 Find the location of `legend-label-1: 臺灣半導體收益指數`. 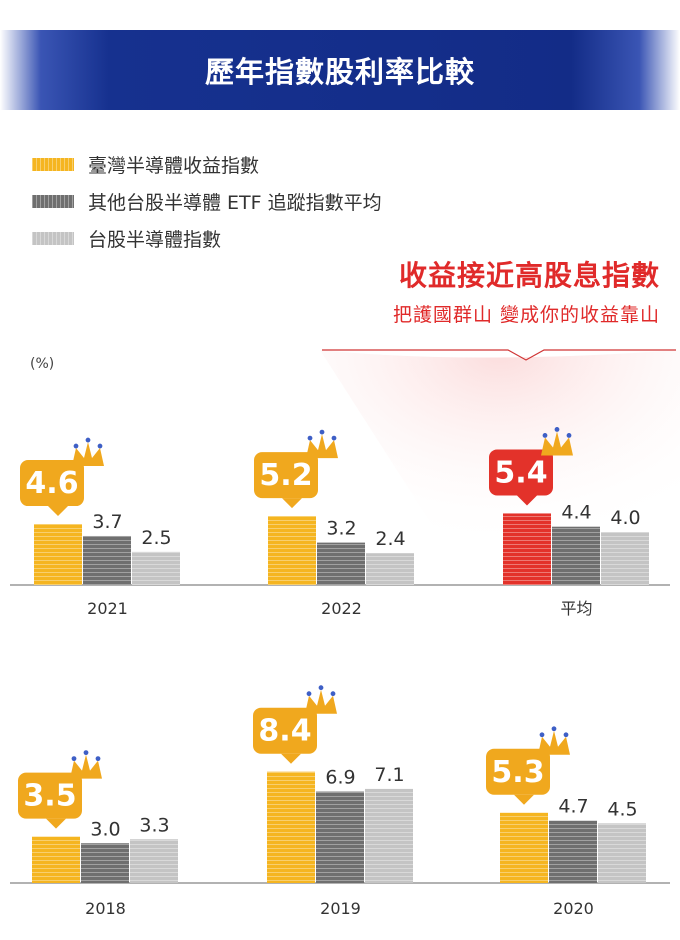

legend-label-1: 臺灣半導體收益指數 is located at coordinates (174, 166).